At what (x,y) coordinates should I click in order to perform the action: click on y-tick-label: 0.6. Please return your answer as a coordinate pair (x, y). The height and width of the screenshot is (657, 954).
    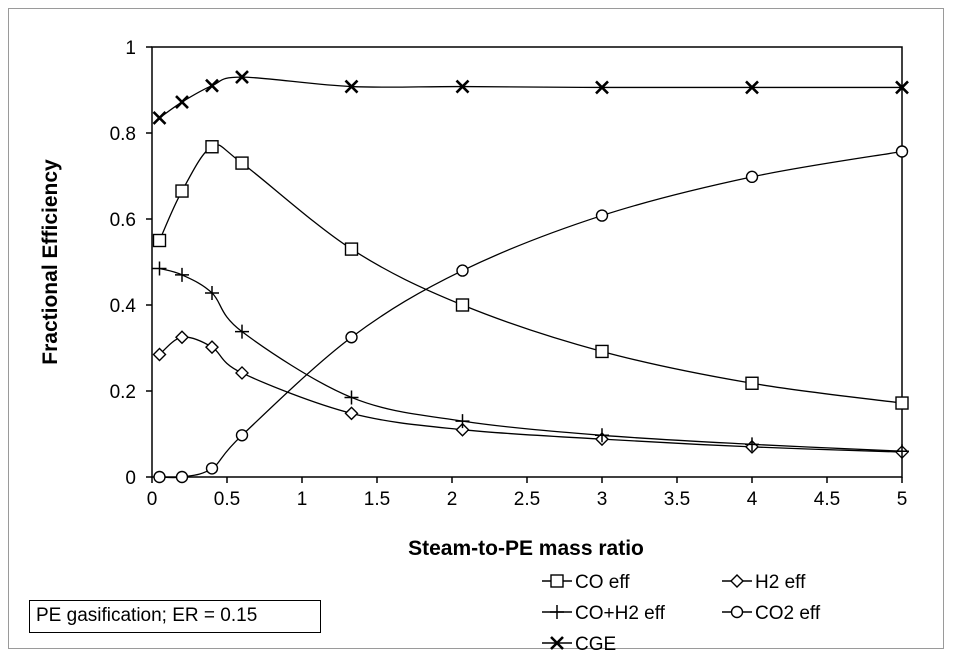
    Looking at the image, I should click on (123, 220).